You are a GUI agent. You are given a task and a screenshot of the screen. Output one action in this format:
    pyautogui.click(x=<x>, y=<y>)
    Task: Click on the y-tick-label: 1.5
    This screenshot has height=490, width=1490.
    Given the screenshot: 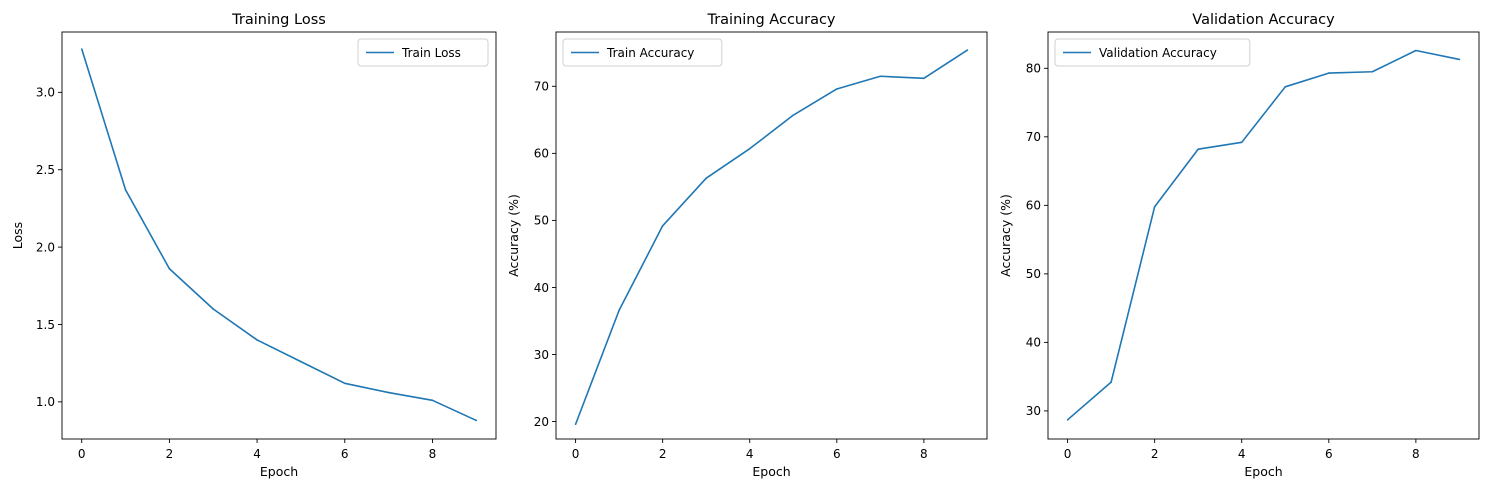 What is the action you would take?
    pyautogui.click(x=45, y=325)
    